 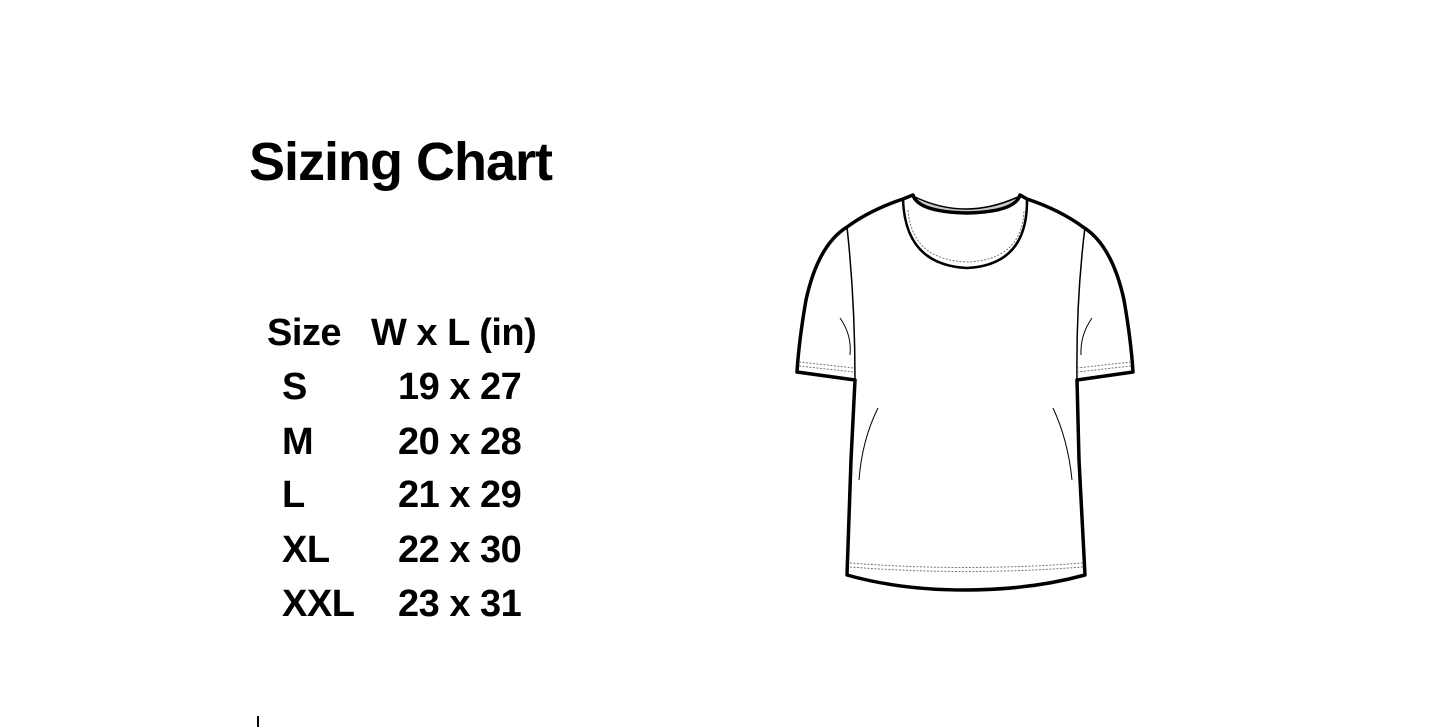 What do you see at coordinates (258, 721) in the screenshot?
I see `text-cursor` at bounding box center [258, 721].